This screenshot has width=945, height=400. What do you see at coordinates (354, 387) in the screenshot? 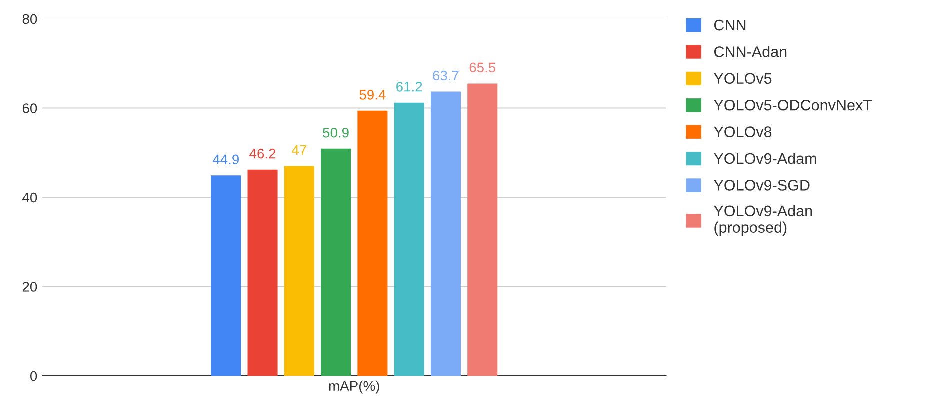
I see `x-tick-label: mAP(%)` at bounding box center [354, 387].